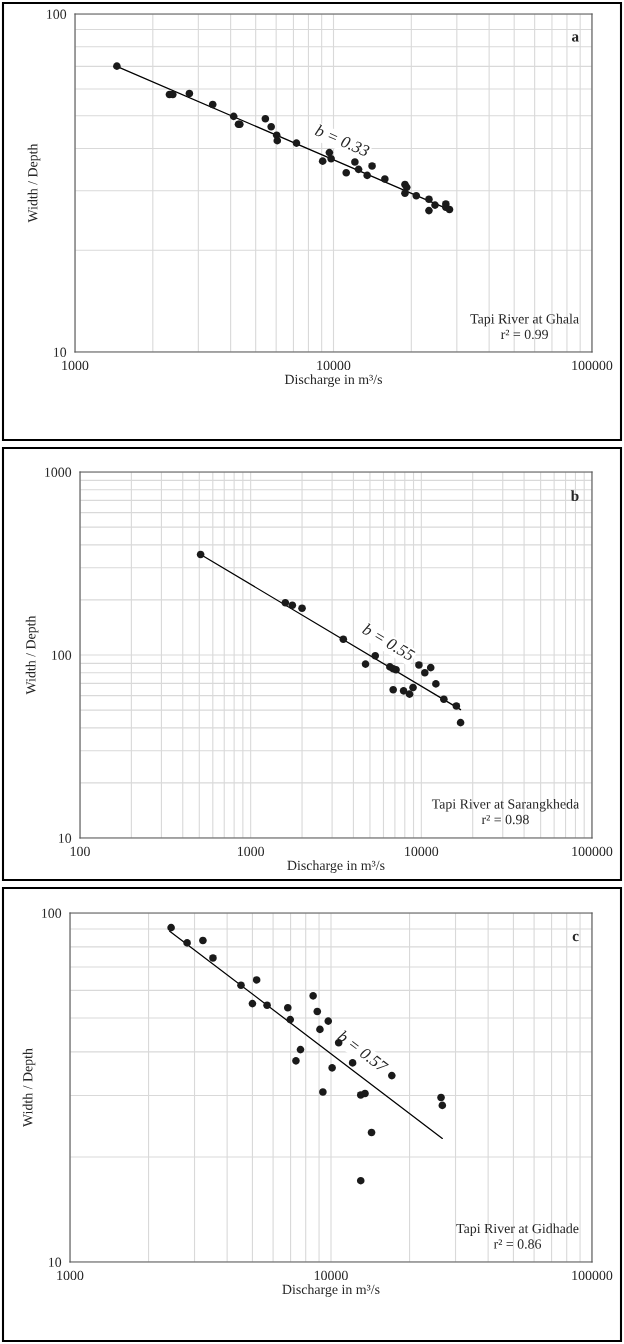 The height and width of the screenshot is (1344, 624). What do you see at coordinates (575, 38) in the screenshot?
I see `annotation: a` at bounding box center [575, 38].